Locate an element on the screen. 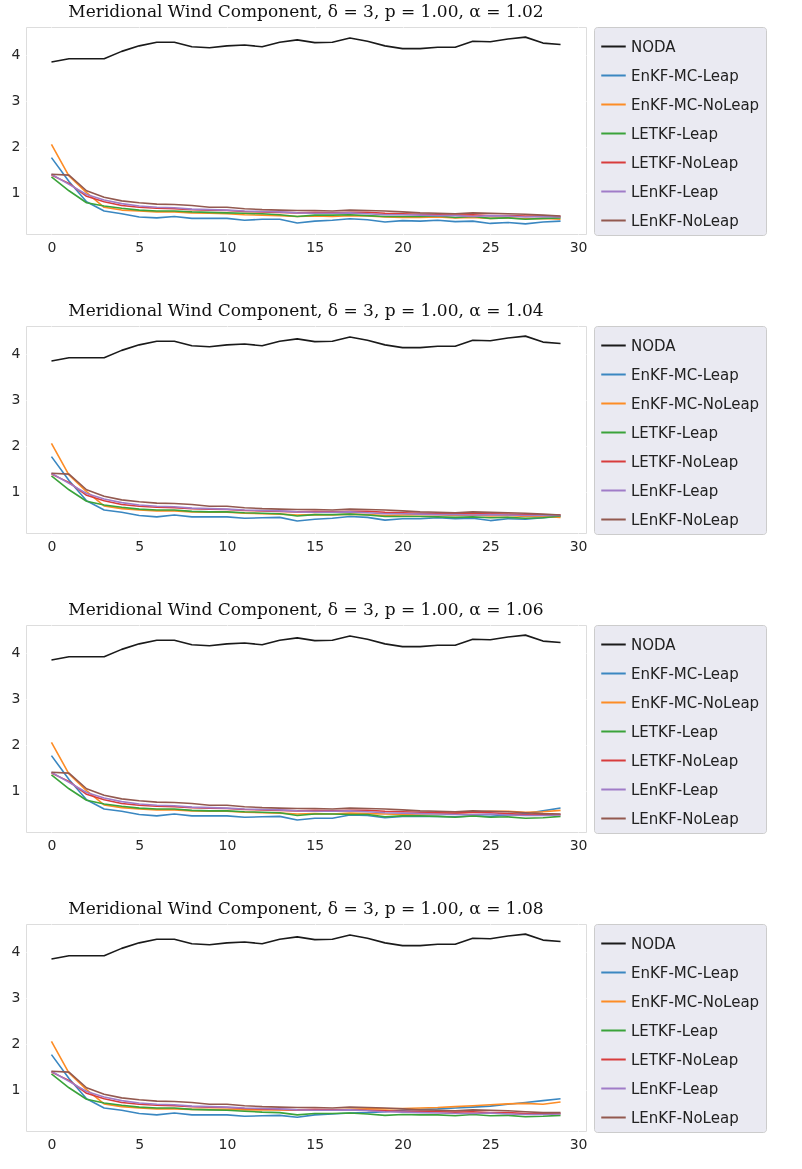 Image resolution: width=802 pixels, height=1169 pixels. chart-title: Meridional Wind Component, δ = 3, p = 1.00, α = 1.06 is located at coordinates (306, 608).